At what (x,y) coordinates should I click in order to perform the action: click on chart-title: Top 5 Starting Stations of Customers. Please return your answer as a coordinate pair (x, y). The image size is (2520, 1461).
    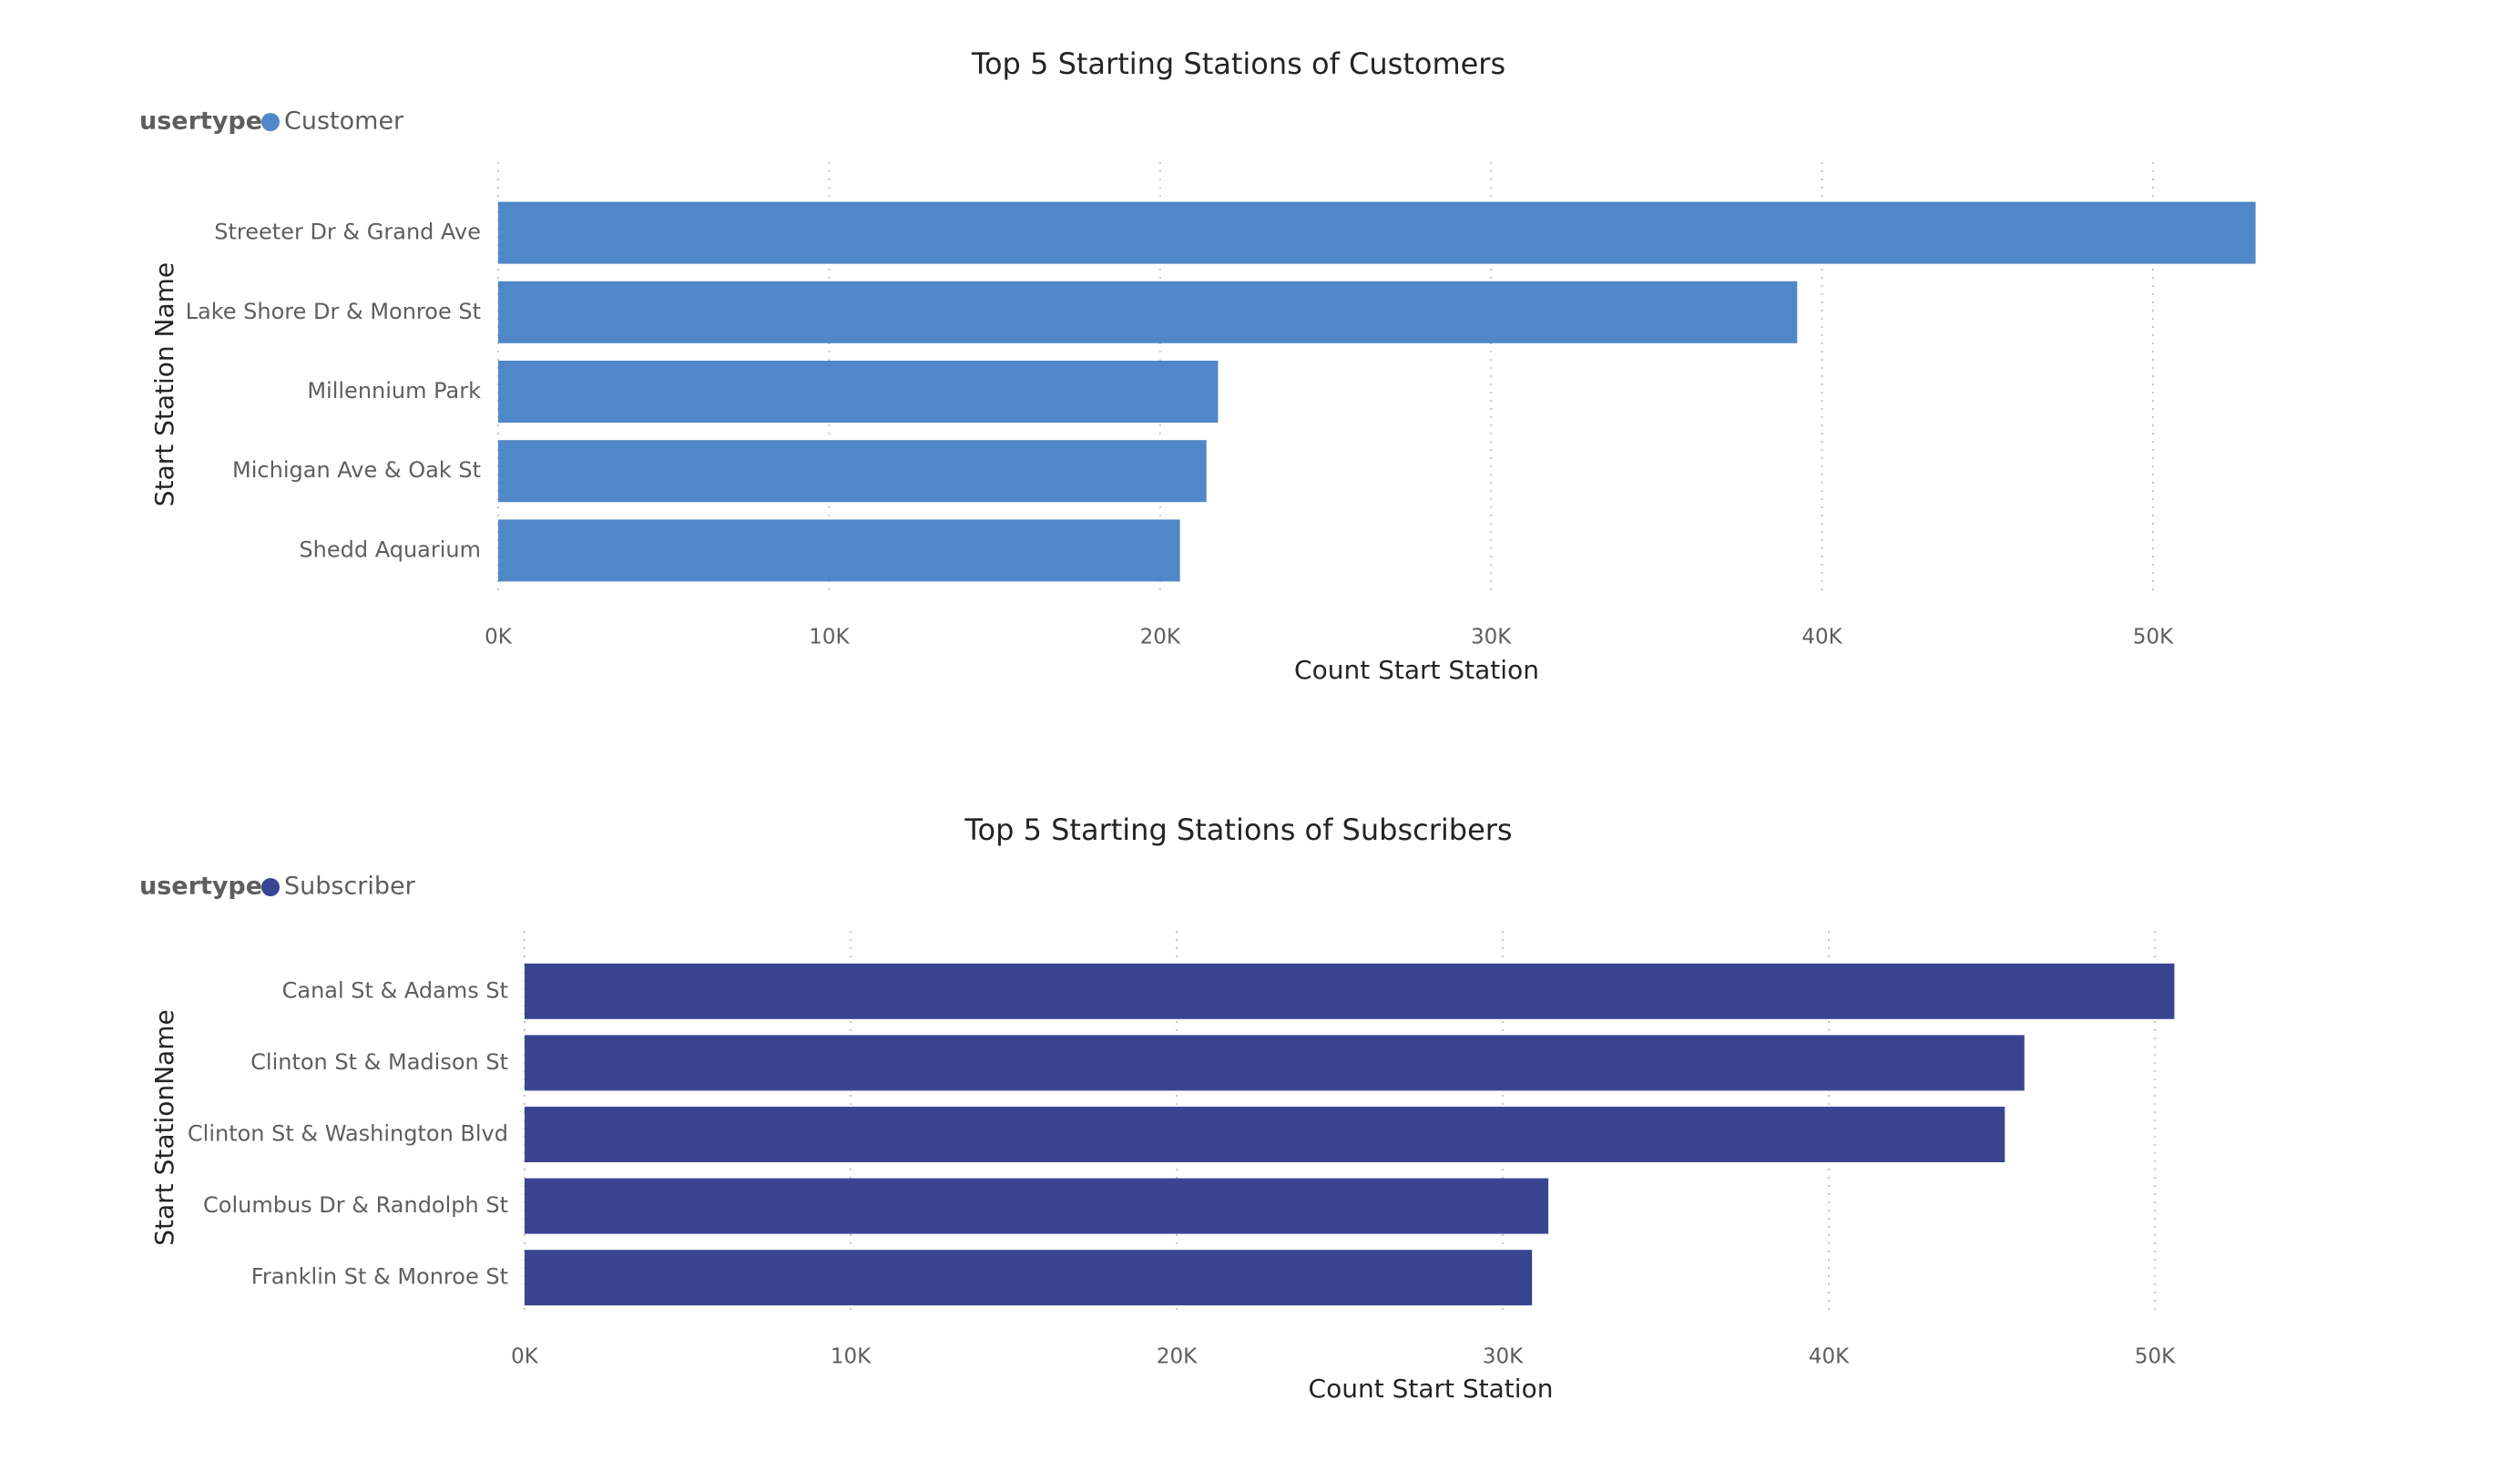
    Looking at the image, I should click on (1238, 63).